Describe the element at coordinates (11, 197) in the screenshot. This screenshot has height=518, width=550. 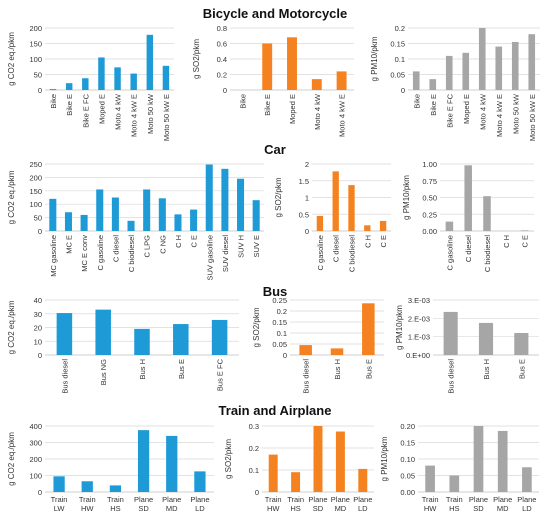
I see `y-axis-label: g CO2 eq./pkm` at that location.